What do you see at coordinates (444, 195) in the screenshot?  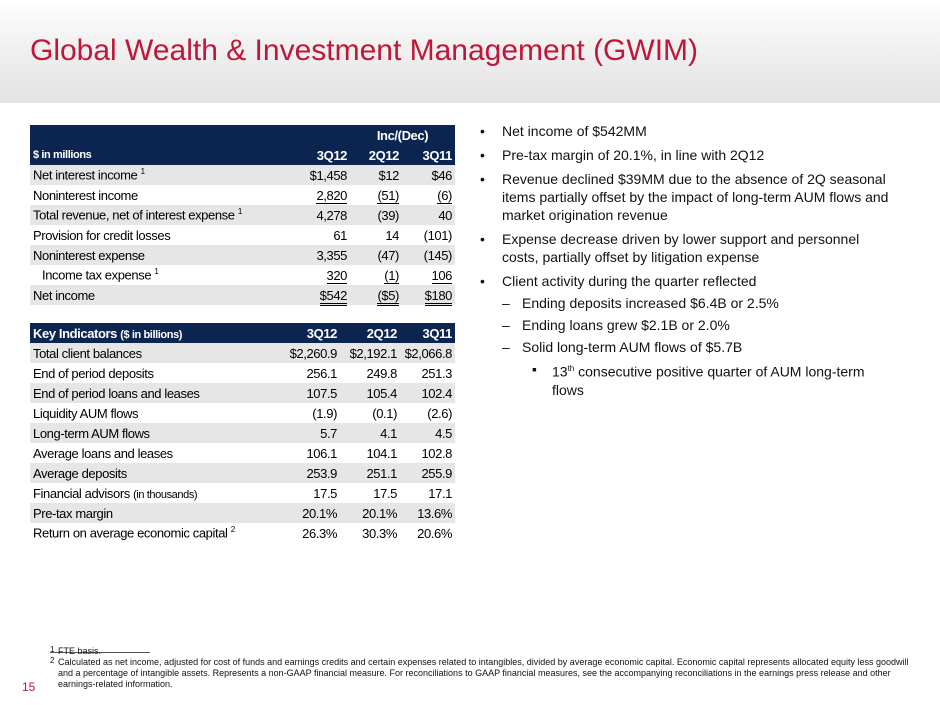 I see `cell-value: (6)` at bounding box center [444, 195].